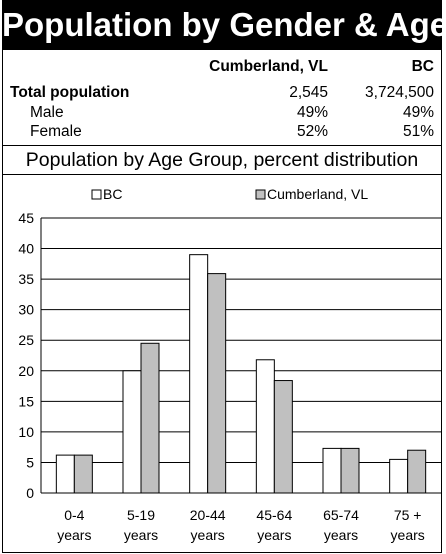  Describe the element at coordinates (408, 515) in the screenshot. I see `x-tick-label: 75 +` at that location.